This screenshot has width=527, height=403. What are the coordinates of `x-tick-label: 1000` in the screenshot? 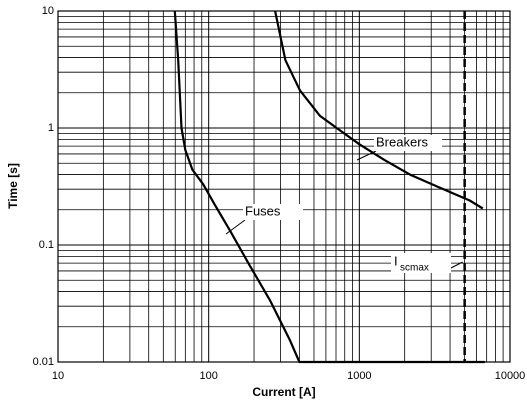 It's located at (359, 376).